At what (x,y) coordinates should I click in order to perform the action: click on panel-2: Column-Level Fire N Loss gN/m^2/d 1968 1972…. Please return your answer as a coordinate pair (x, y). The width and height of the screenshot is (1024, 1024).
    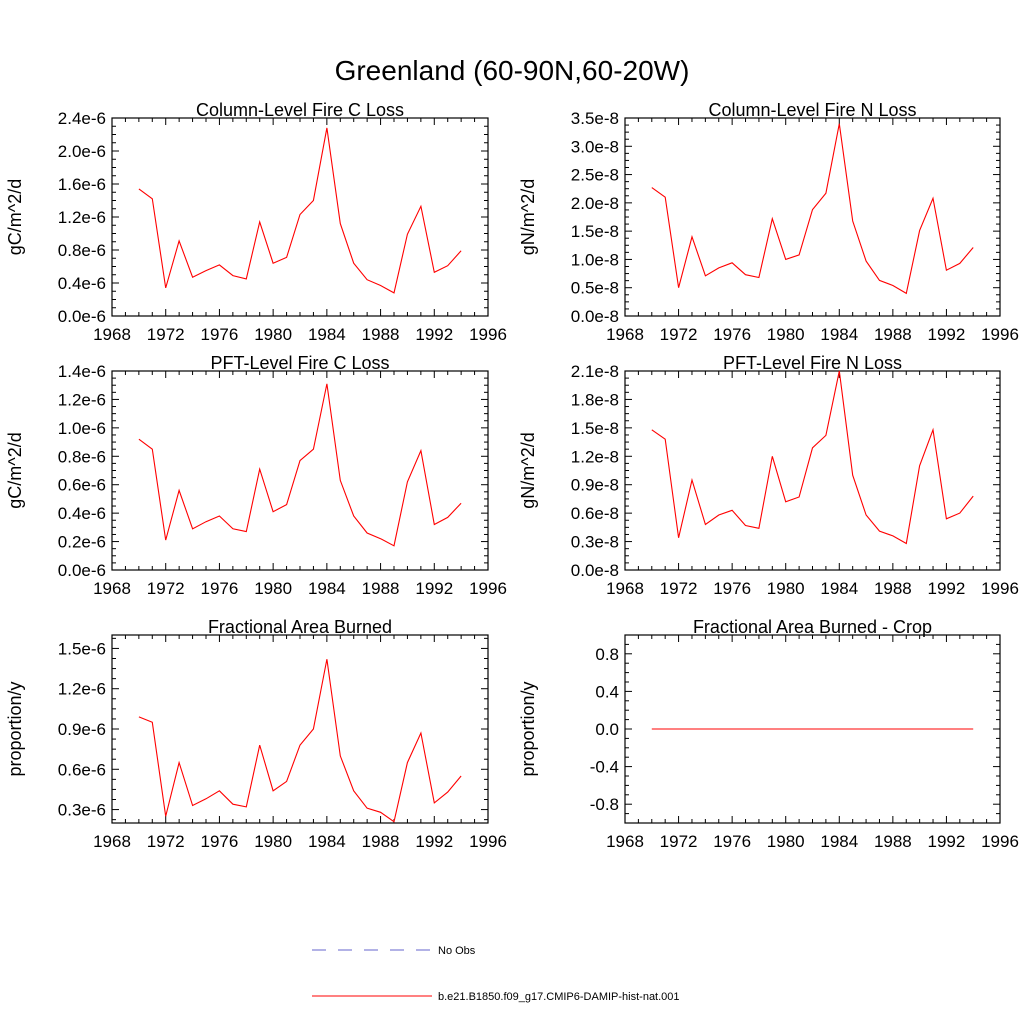
    Looking at the image, I should click on (768, 222).